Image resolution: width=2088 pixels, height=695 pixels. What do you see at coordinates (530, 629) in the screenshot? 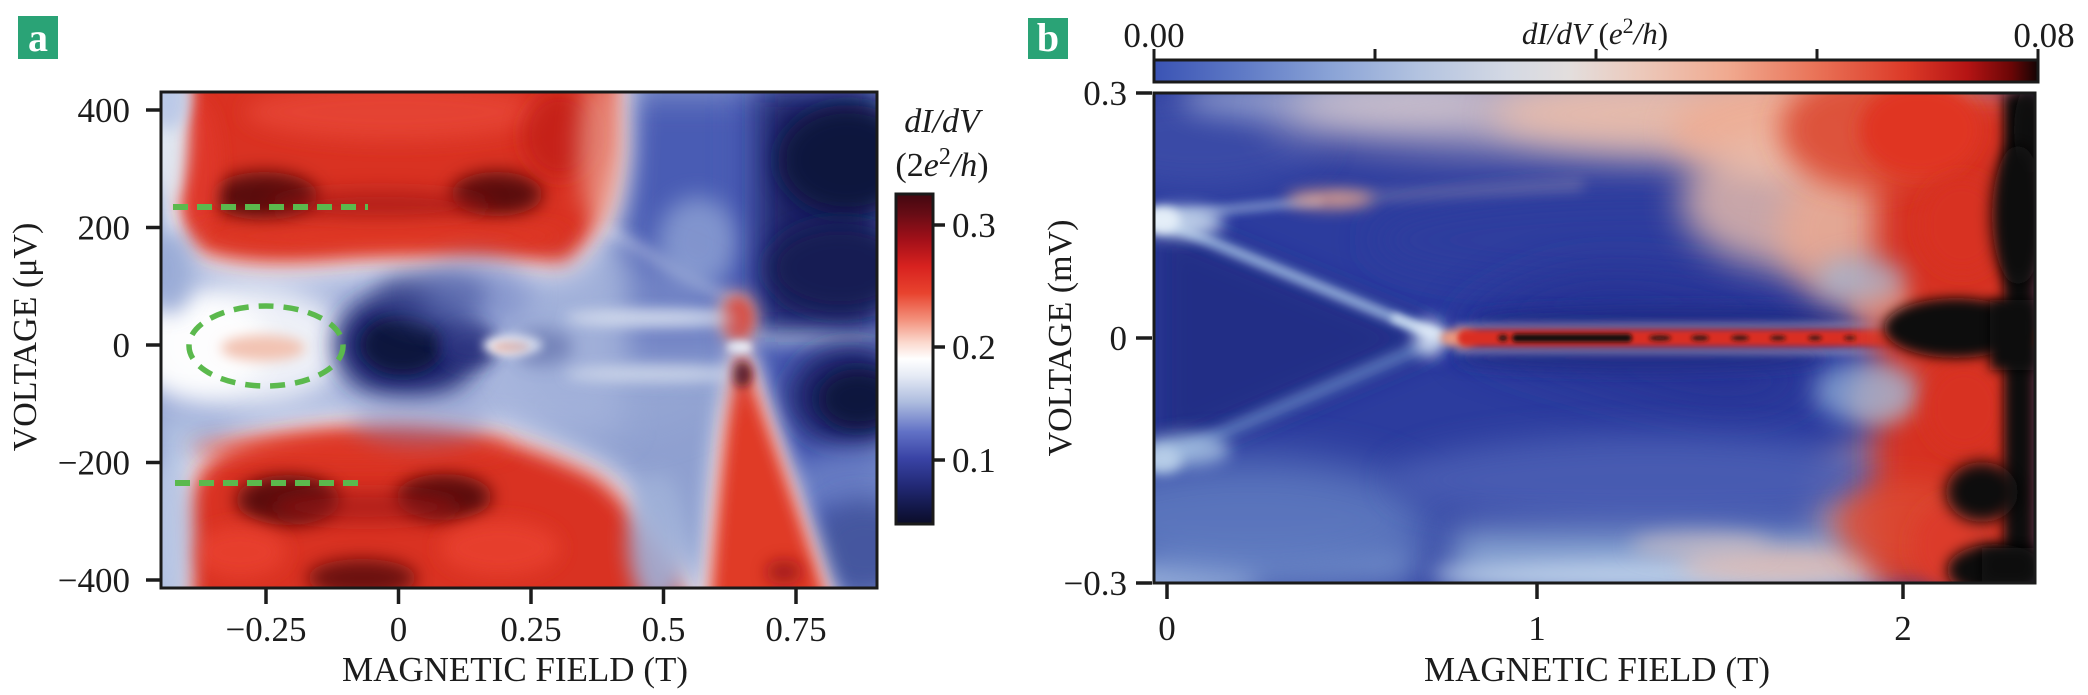
I see `svg-text: 0.25` at bounding box center [530, 629].